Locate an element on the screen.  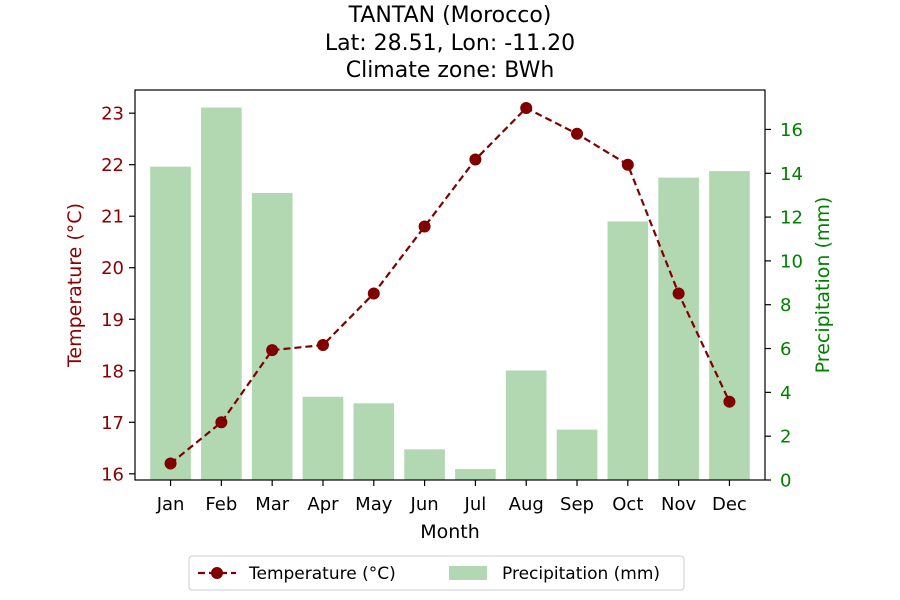
left-tick-label: 17 is located at coordinates (112, 423).